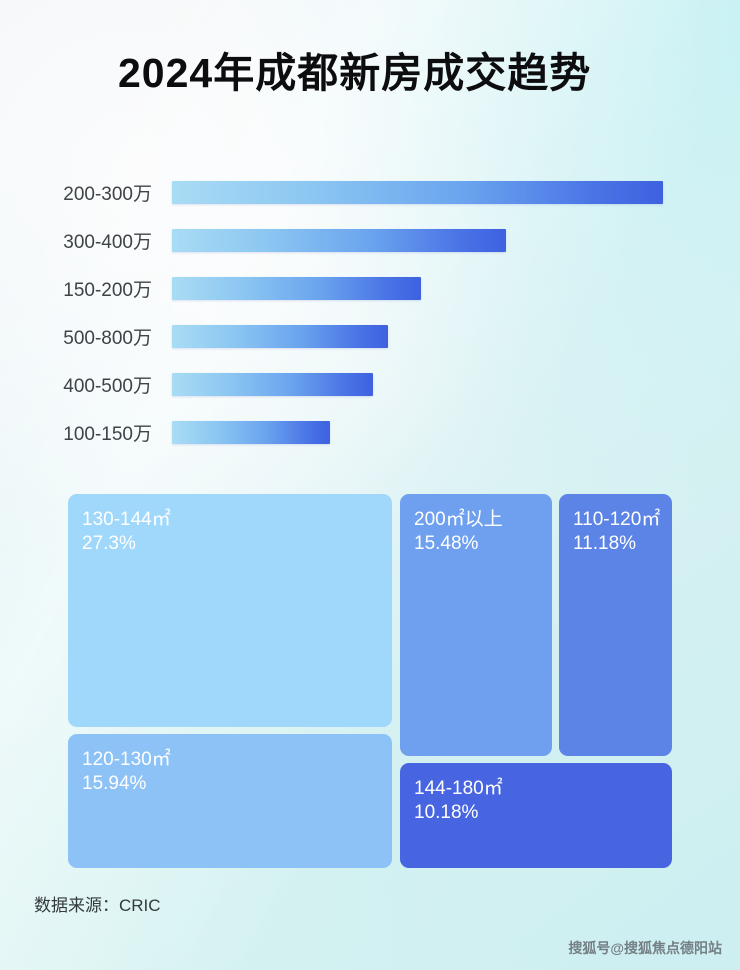 The height and width of the screenshot is (970, 740). Describe the element at coordinates (114, 784) in the screenshot. I see `treemap-cell-percent: 15.94%` at that location.